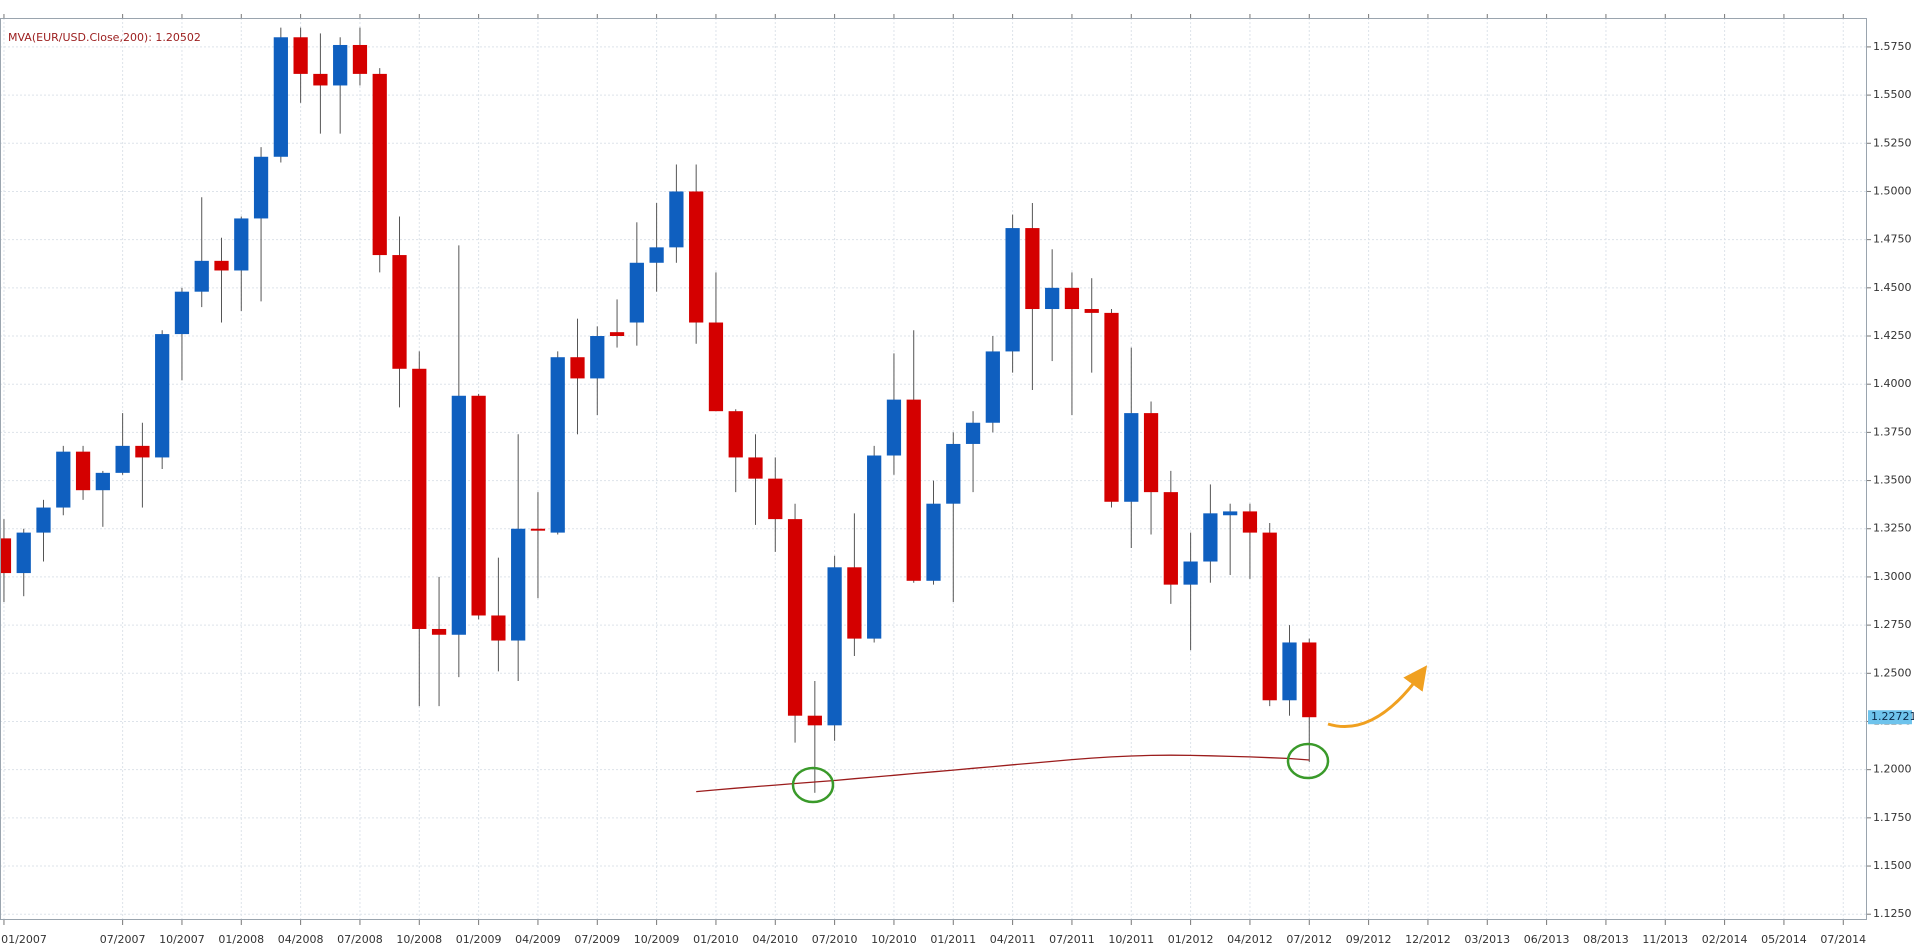  What do you see at coordinates (1892, 672) in the screenshot?
I see `y-tick-label: 1.2500` at bounding box center [1892, 672].